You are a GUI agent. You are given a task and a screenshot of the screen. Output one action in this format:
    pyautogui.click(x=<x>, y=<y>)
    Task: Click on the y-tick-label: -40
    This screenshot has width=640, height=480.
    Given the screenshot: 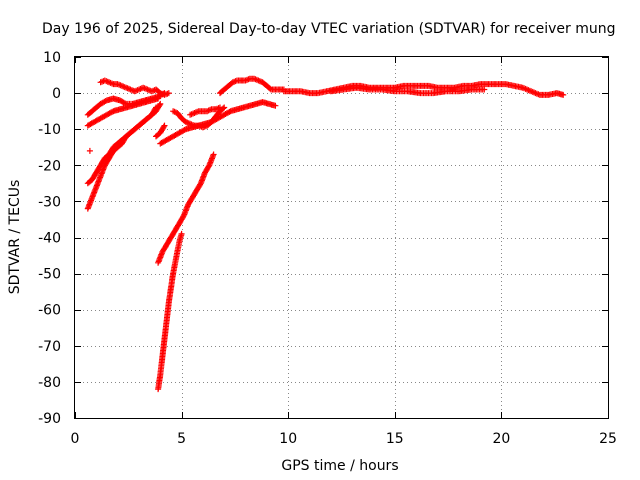 What is the action you would take?
    pyautogui.click(x=49, y=239)
    